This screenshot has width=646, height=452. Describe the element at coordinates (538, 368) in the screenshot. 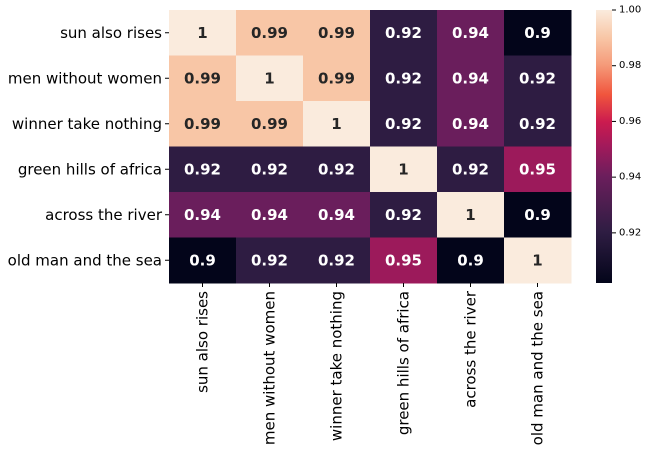

I see `x-tick-label: old man and the sea` at that location.